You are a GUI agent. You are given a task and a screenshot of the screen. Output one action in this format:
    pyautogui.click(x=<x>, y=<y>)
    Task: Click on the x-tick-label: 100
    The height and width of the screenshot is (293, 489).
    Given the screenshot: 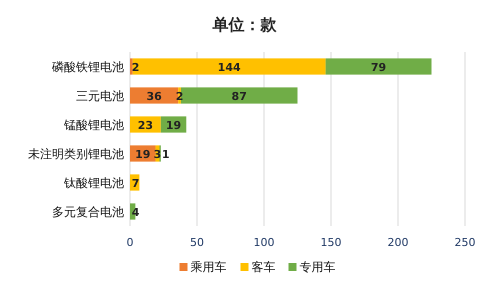 What is the action you would take?
    pyautogui.click(x=264, y=242)
    